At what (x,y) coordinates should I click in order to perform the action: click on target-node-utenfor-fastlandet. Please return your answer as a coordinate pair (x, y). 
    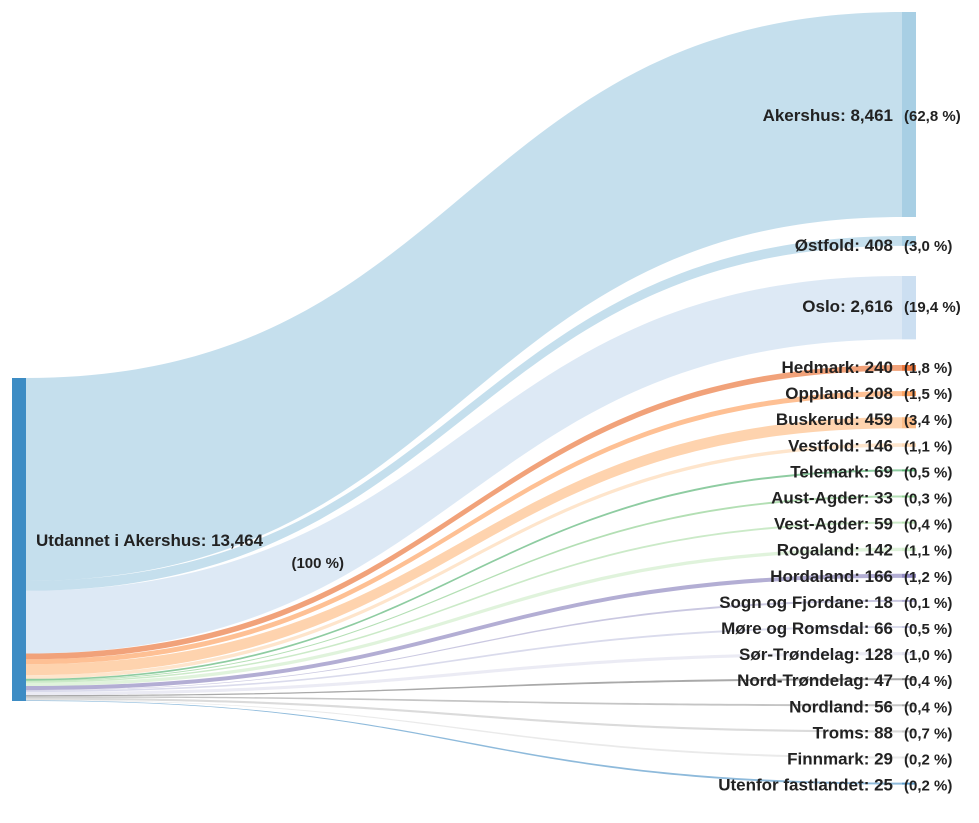
    Looking at the image, I should click on (909, 783).